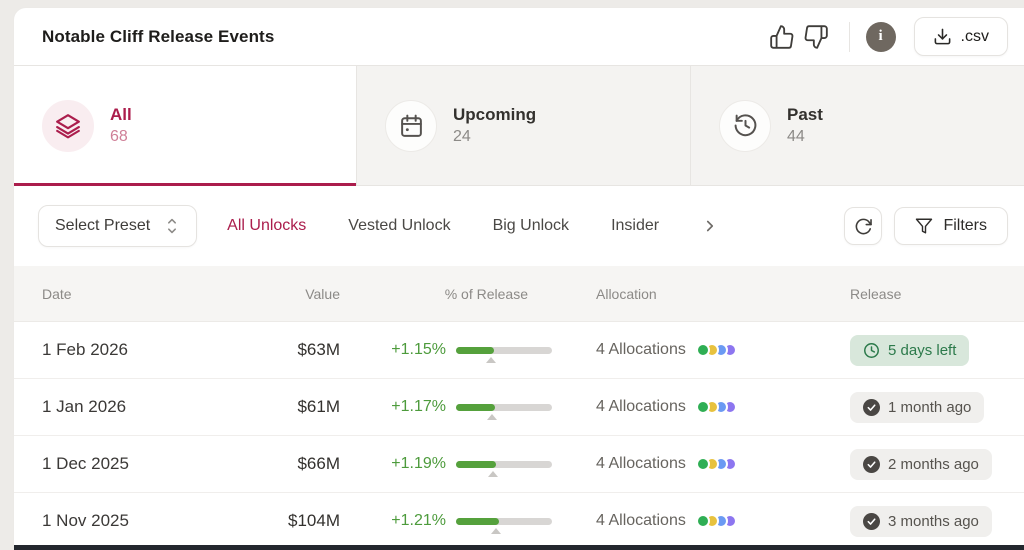 The height and width of the screenshot is (550, 1024). I want to click on cell-date: 1 Nov 2025, so click(85, 520).